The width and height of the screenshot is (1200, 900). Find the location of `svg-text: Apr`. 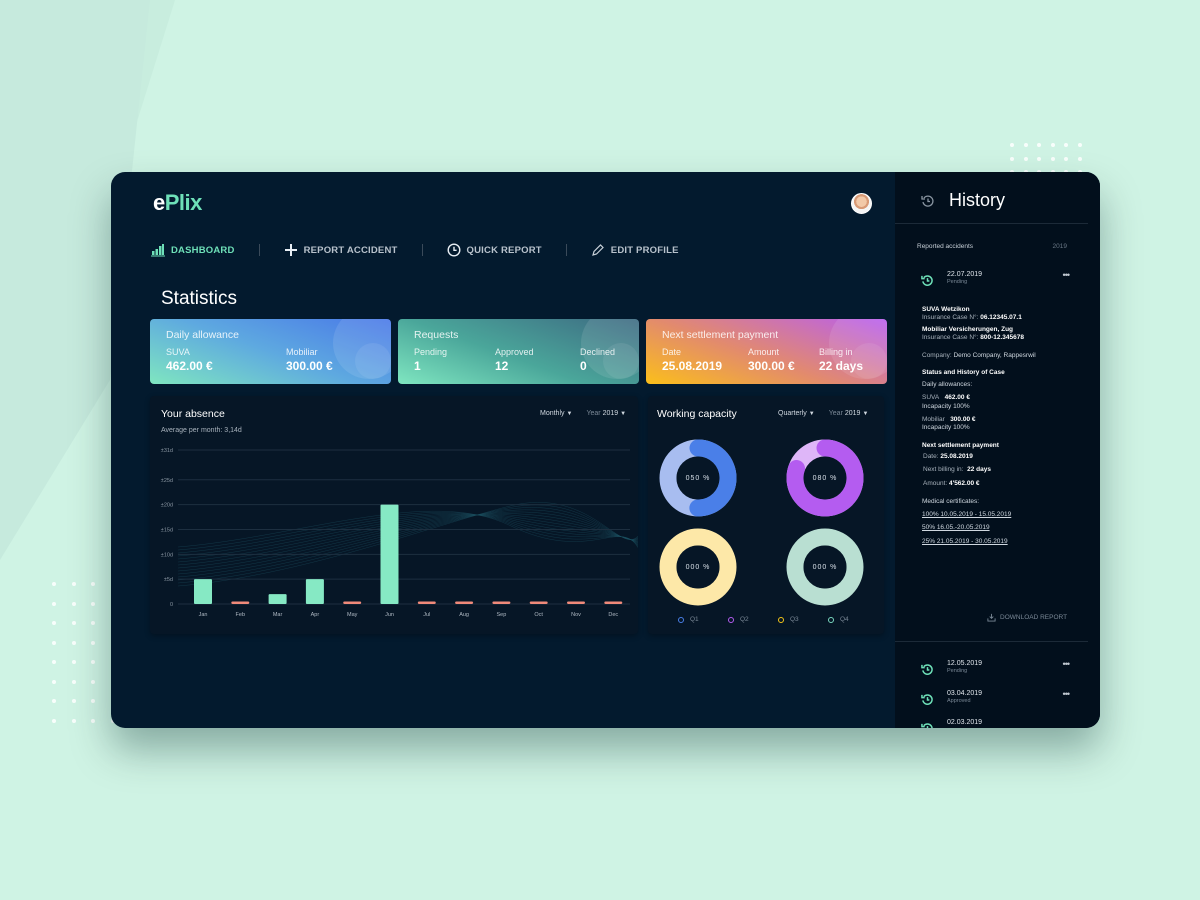

svg-text: Apr is located at coordinates (315, 615).